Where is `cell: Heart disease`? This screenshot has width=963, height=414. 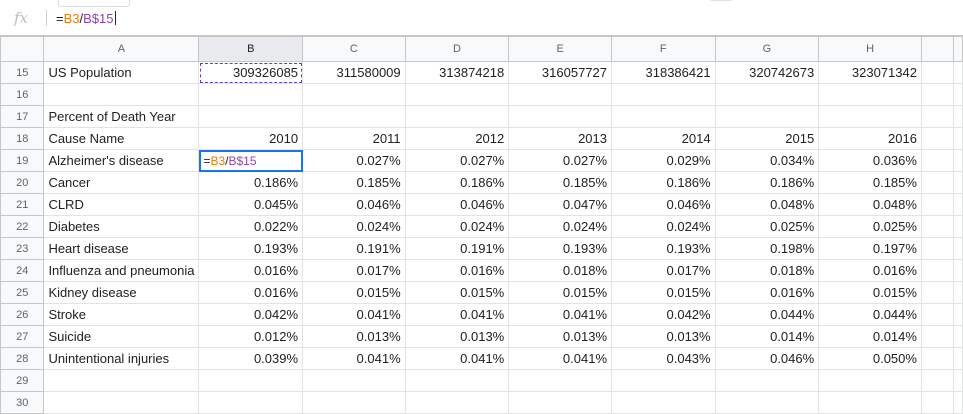 cell: Heart disease is located at coordinates (121, 248).